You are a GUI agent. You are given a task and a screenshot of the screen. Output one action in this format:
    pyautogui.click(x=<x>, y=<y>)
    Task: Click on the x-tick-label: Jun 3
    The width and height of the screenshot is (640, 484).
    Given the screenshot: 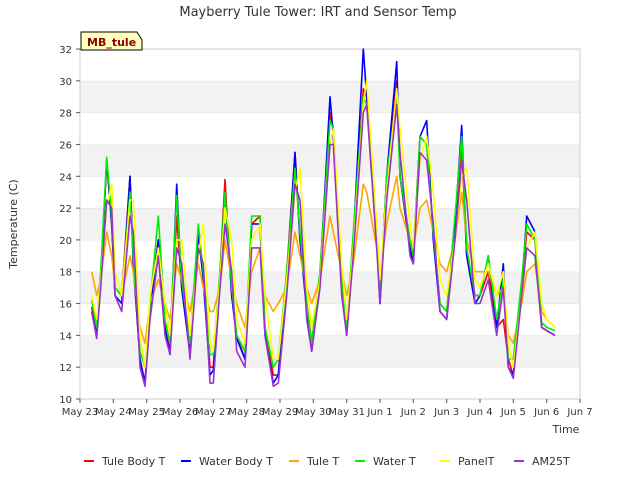 What is the action you would take?
    pyautogui.click(x=446, y=412)
    